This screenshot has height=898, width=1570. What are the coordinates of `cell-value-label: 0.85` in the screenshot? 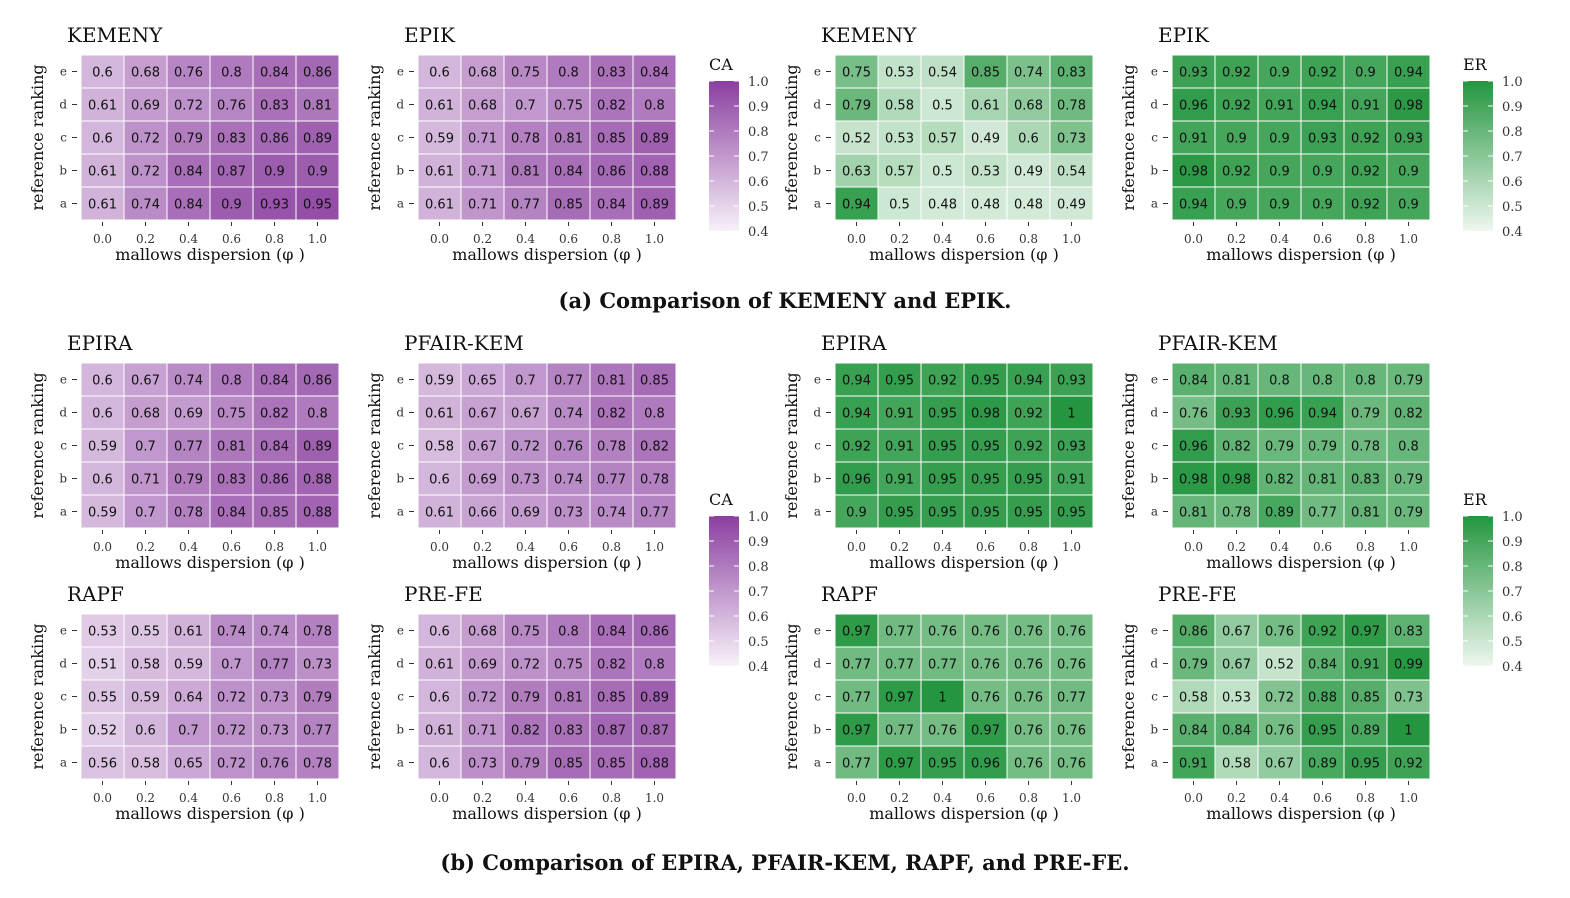 It's located at (274, 513).